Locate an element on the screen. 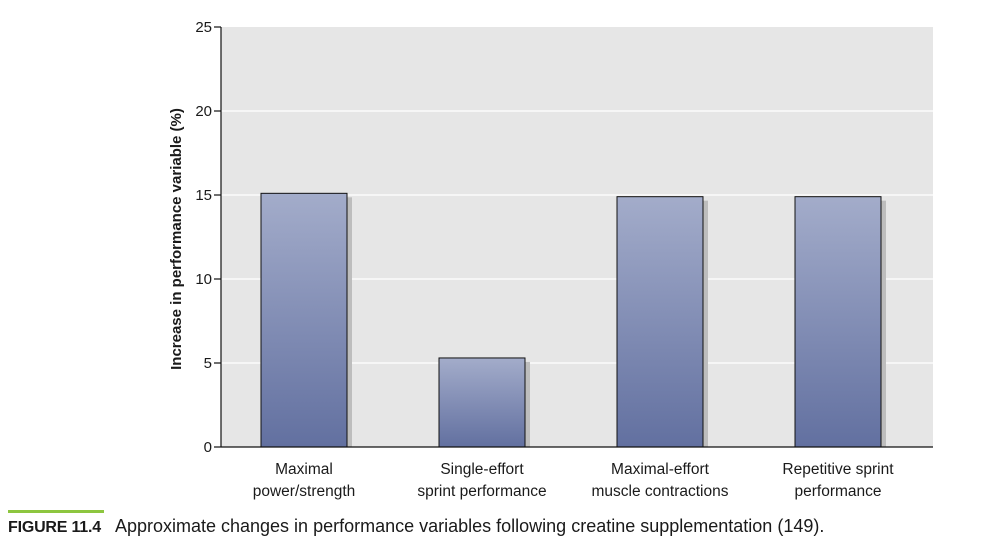  category-label: Maximal power/strength is located at coordinates (304, 480).